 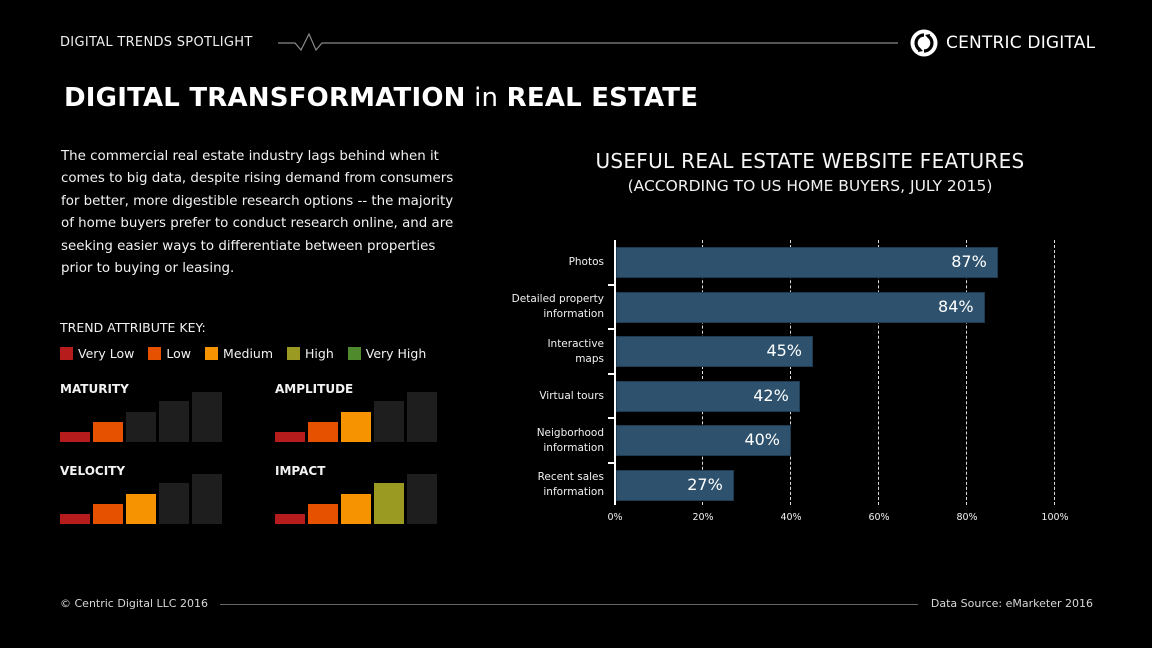 I want to click on data-source: Data Source: eMarketer 2016, so click(x=1011, y=603).